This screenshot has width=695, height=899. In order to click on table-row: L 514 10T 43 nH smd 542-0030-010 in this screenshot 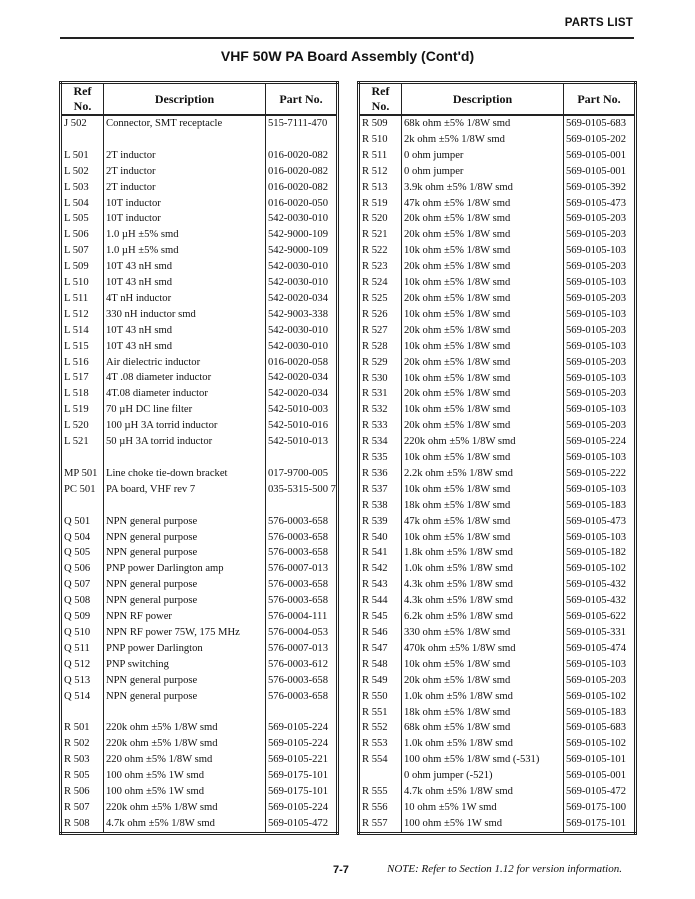, I will do `click(199, 330)`.